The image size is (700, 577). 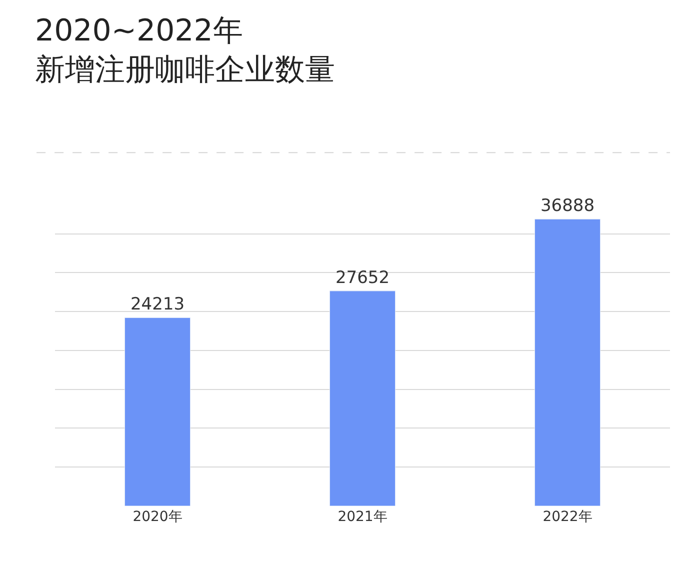 What do you see at coordinates (567, 517) in the screenshot?
I see `x-tick-label: 2022年` at bounding box center [567, 517].